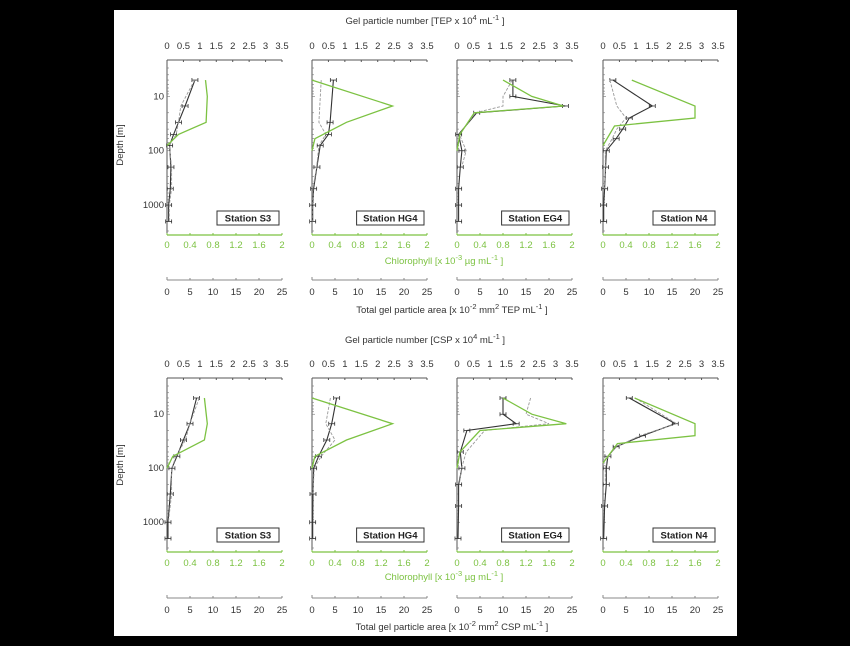 The height and width of the screenshot is (646, 850). Describe the element at coordinates (425, 339) in the screenshot. I see `top-axis-title: Gel particle number [CSP x 104 mL-1 ]` at that location.